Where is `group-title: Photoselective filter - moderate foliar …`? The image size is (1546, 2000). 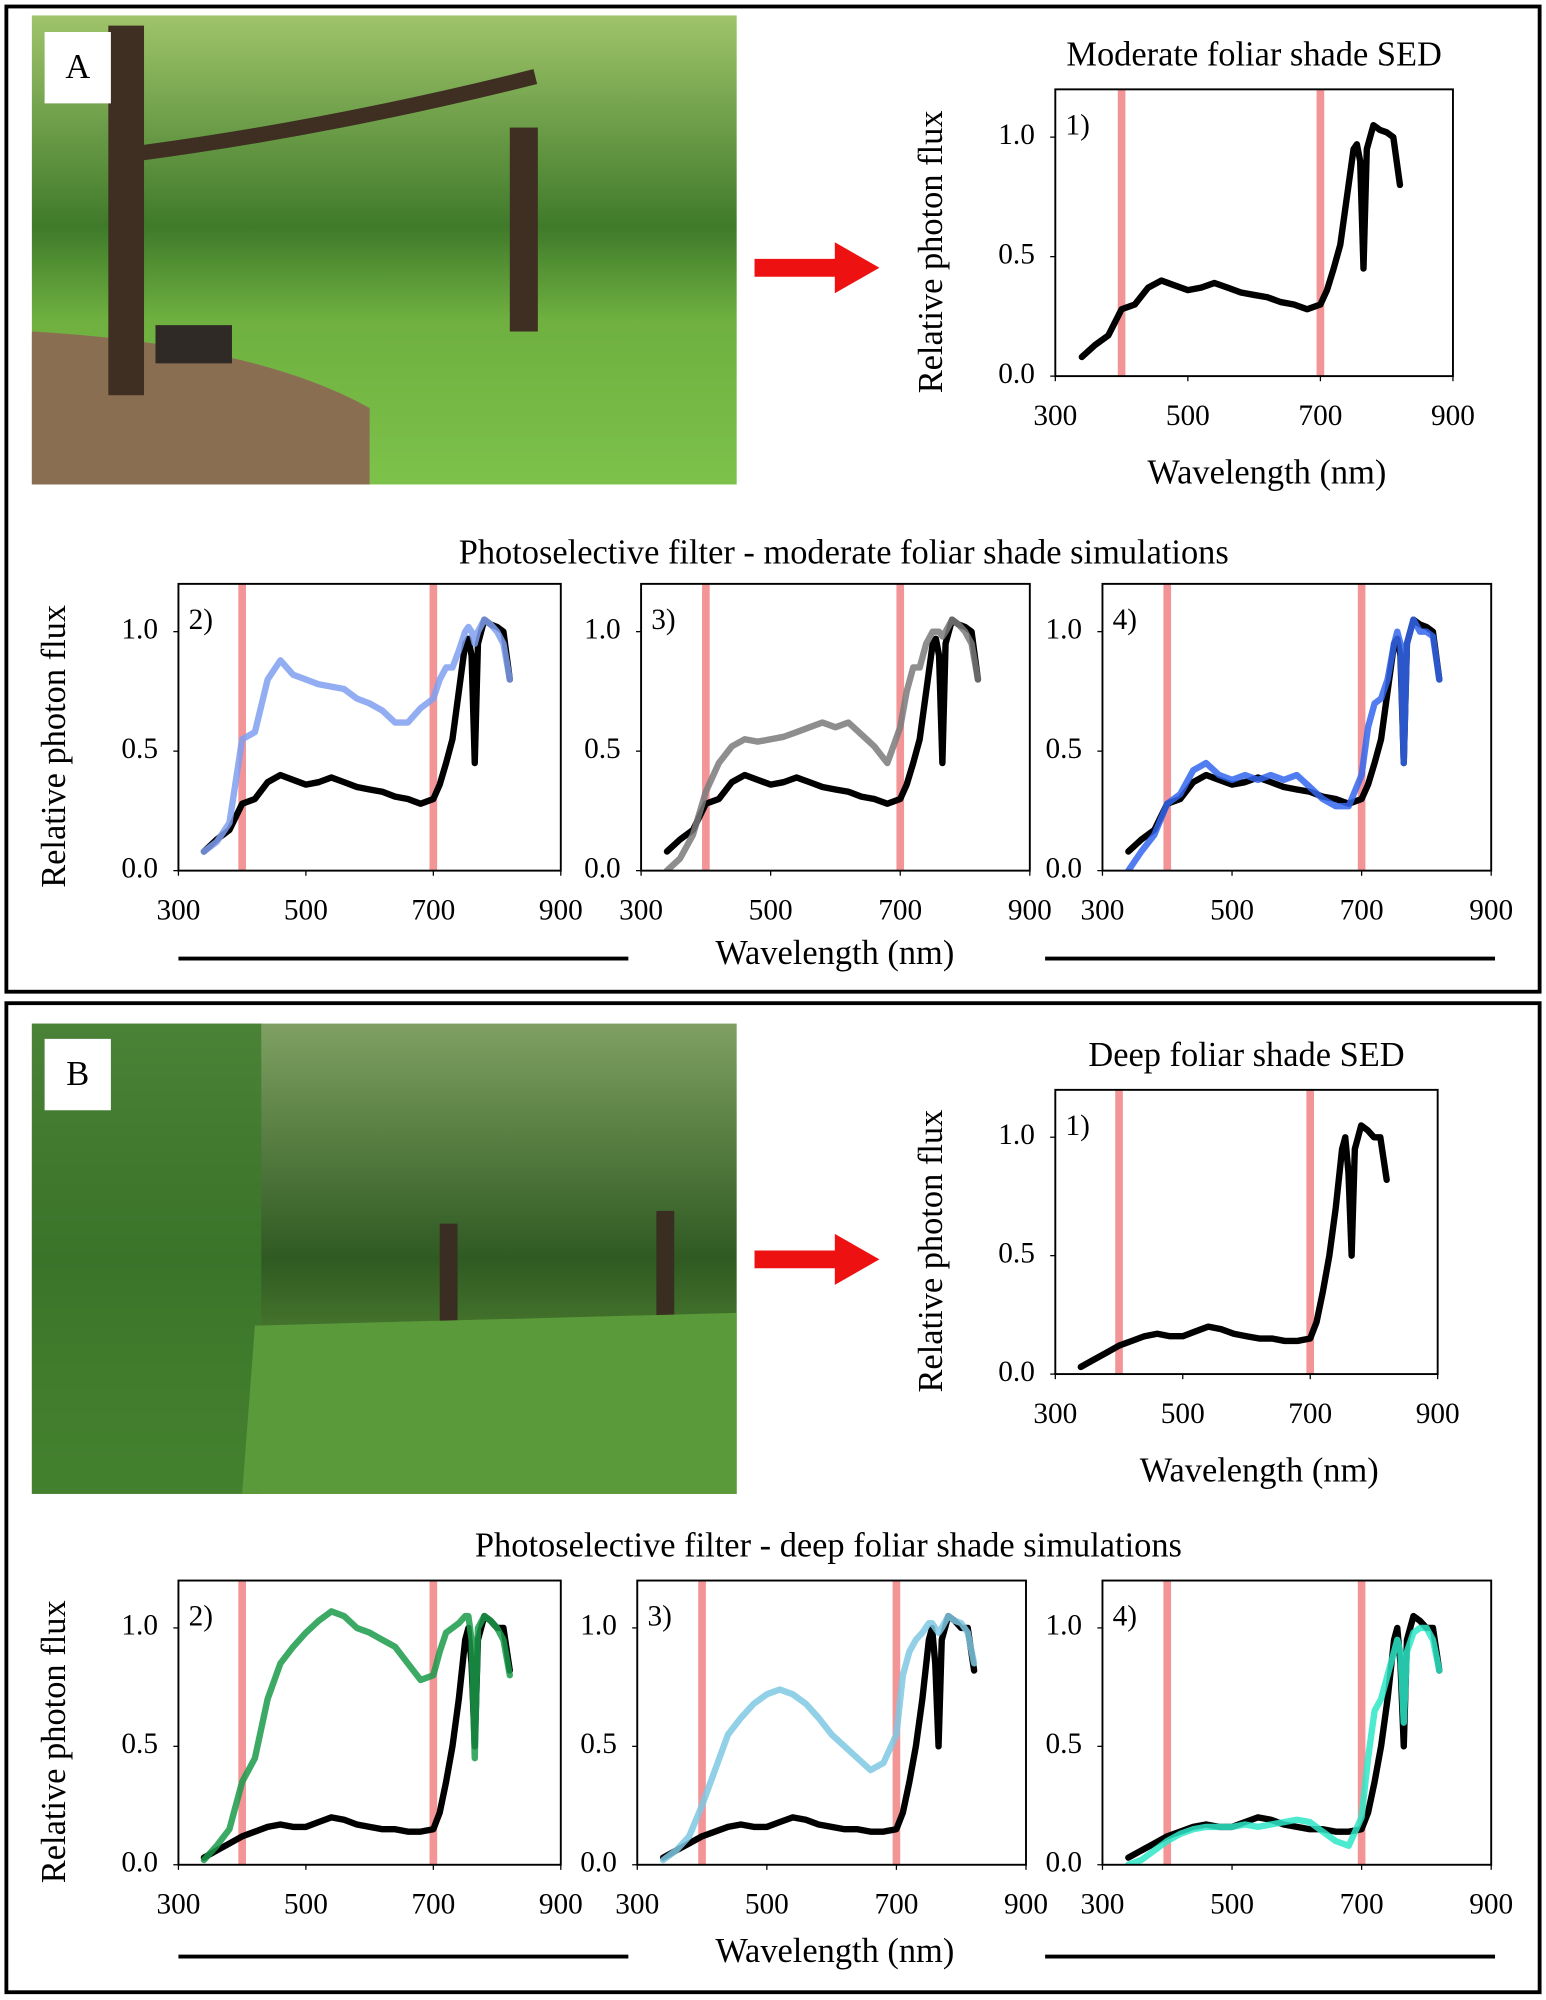
group-title: Photoselective filter - moderate foliar … is located at coordinates (844, 553).